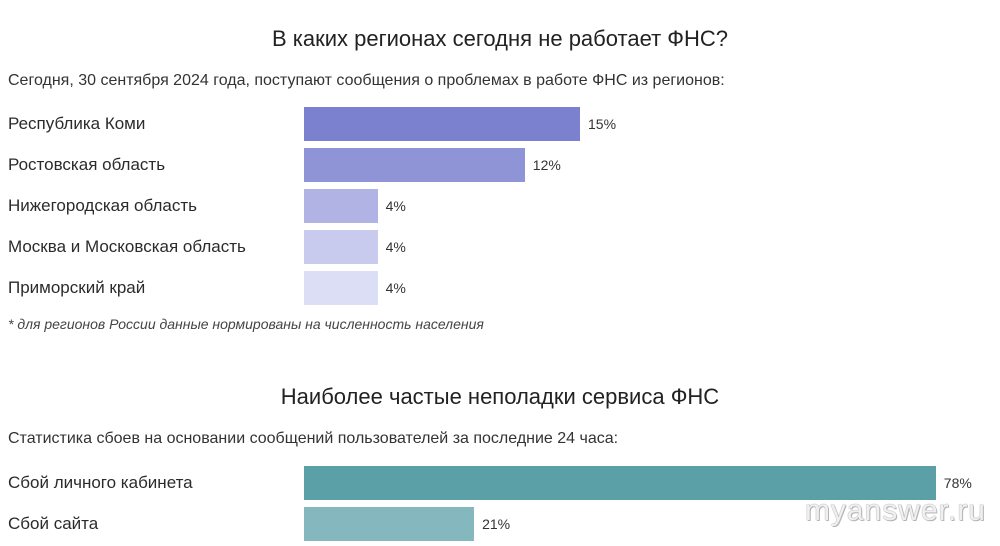  What do you see at coordinates (77, 287) in the screenshot?
I see `category-label: Приморский край` at bounding box center [77, 287].